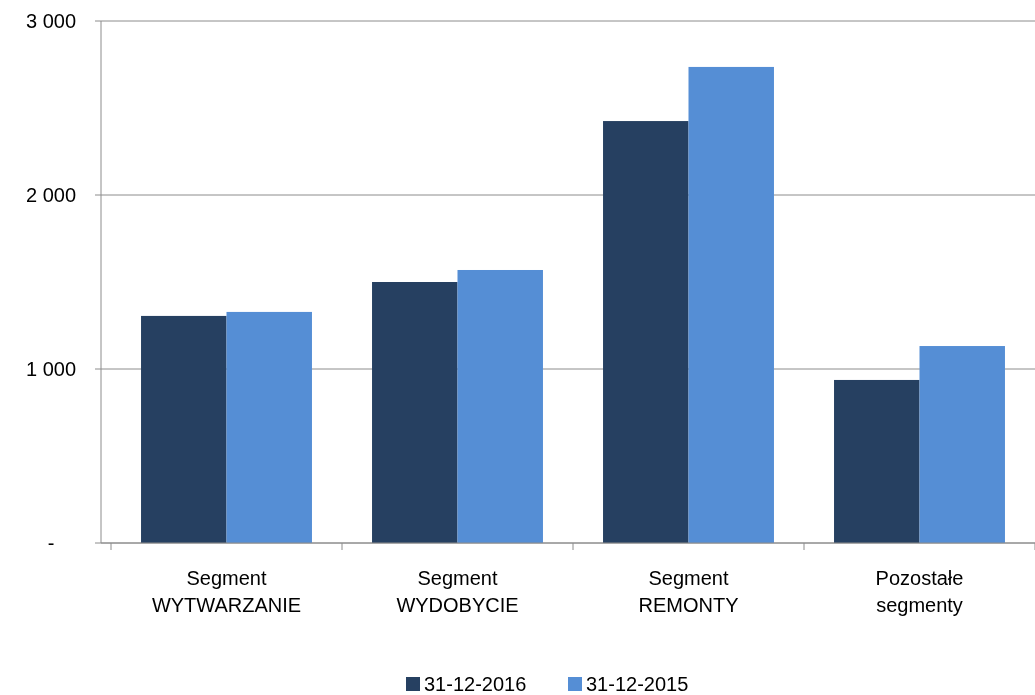 The width and height of the screenshot is (1035, 695). I want to click on x-tick-label: Pozostałe segmenty, so click(919, 591).